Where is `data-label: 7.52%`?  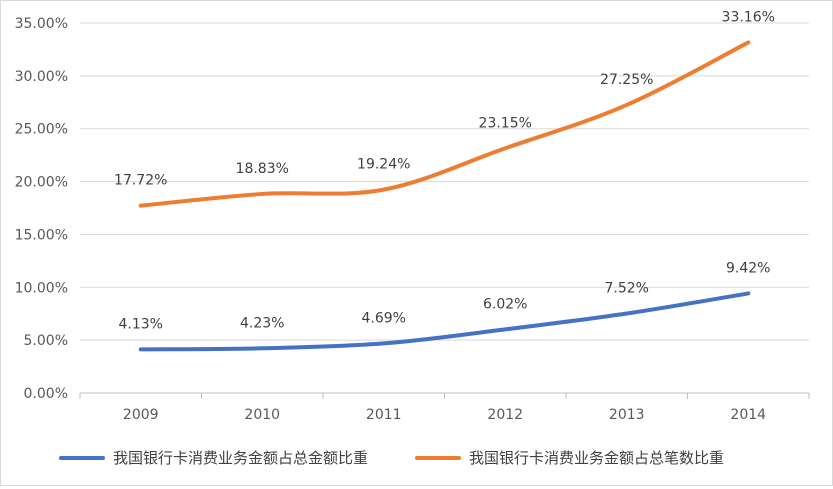
data-label: 7.52% is located at coordinates (627, 289).